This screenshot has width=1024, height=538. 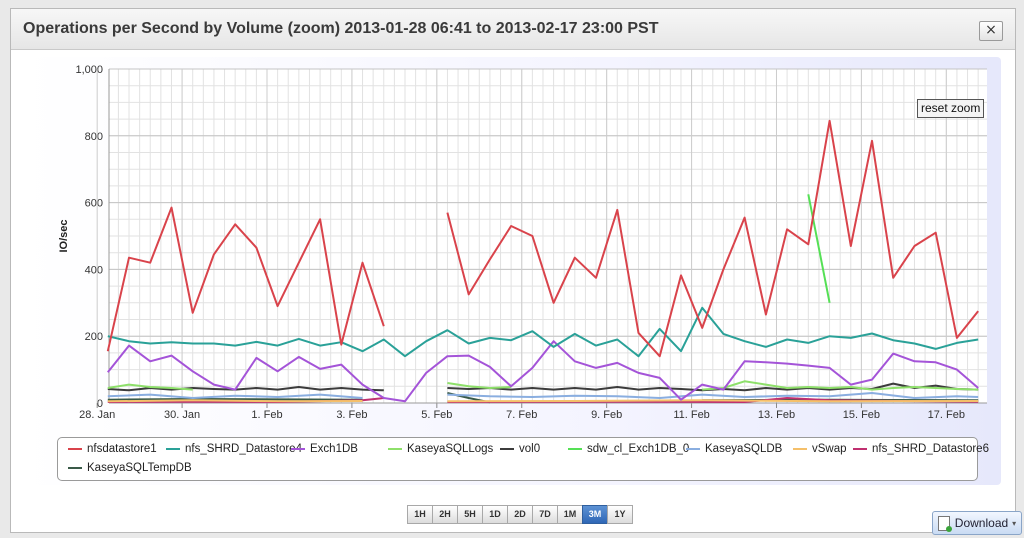 I want to click on chevron-down-icon: ▾, so click(x=1014, y=523).